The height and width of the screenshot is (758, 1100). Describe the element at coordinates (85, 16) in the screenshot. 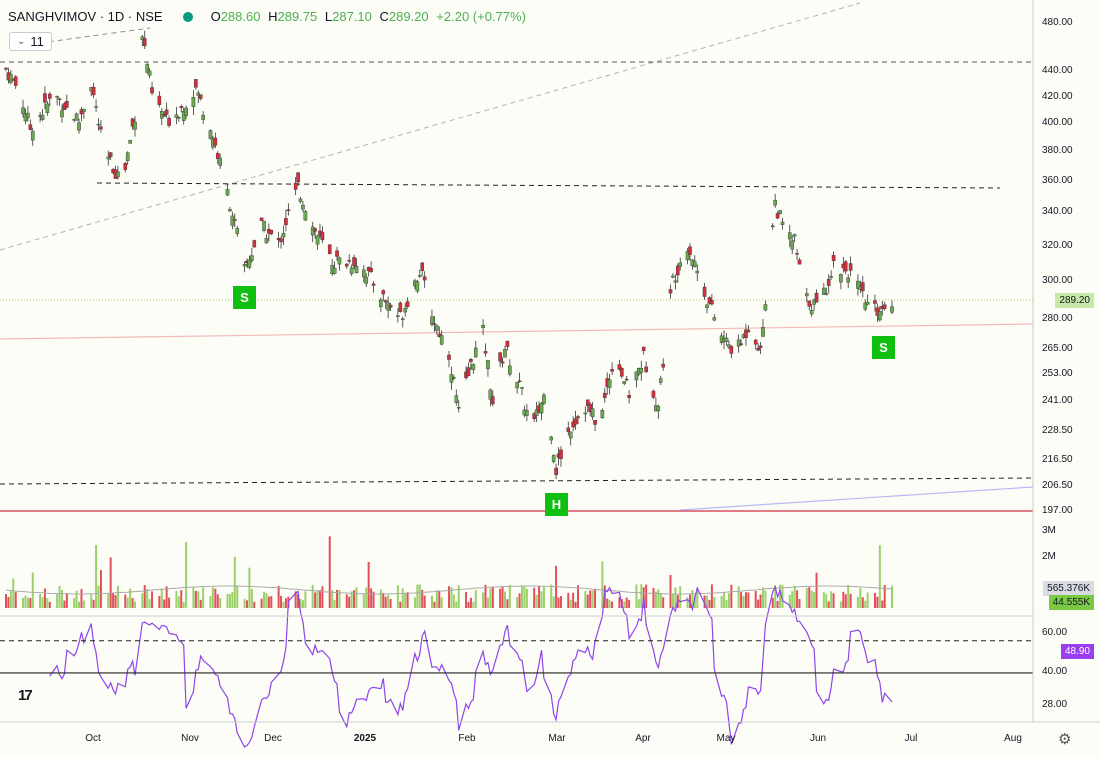

I see `symbol-title: SANGHVIMOV · 1D · NSE` at that location.